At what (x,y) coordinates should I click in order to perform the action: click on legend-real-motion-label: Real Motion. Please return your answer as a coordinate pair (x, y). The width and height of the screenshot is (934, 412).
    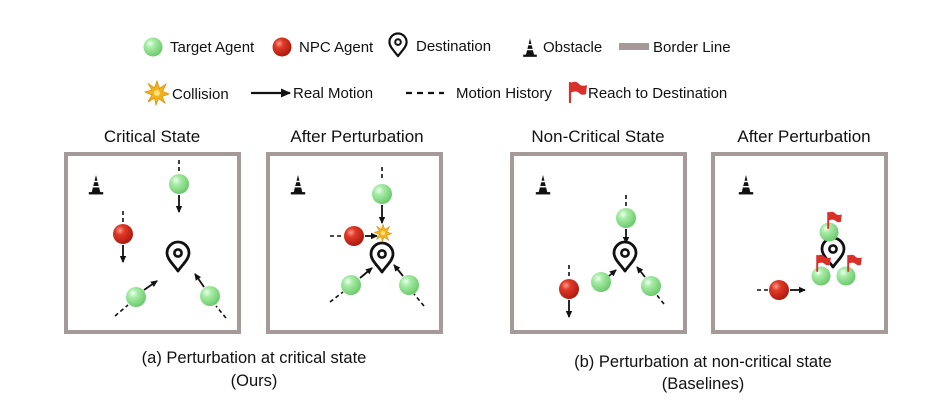
    Looking at the image, I should click on (333, 93).